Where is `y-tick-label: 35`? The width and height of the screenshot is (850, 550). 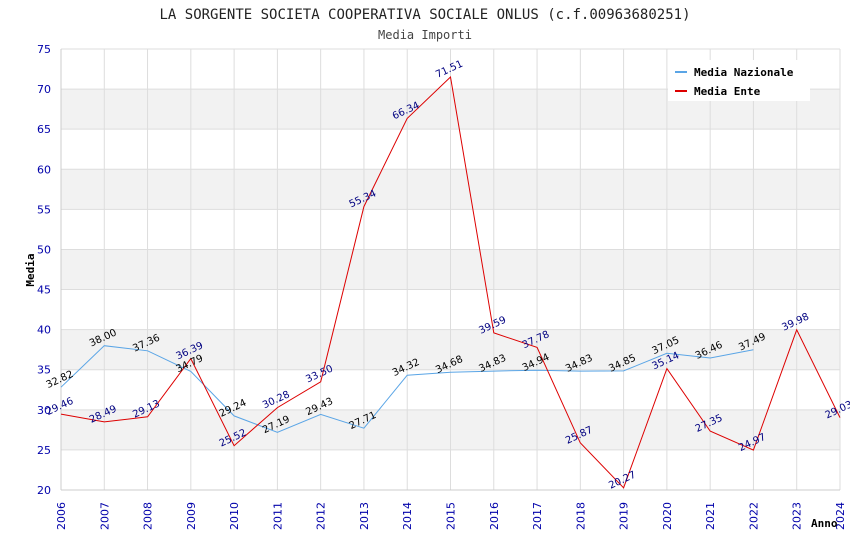 y-tick-label: 35 is located at coordinates (44, 370).